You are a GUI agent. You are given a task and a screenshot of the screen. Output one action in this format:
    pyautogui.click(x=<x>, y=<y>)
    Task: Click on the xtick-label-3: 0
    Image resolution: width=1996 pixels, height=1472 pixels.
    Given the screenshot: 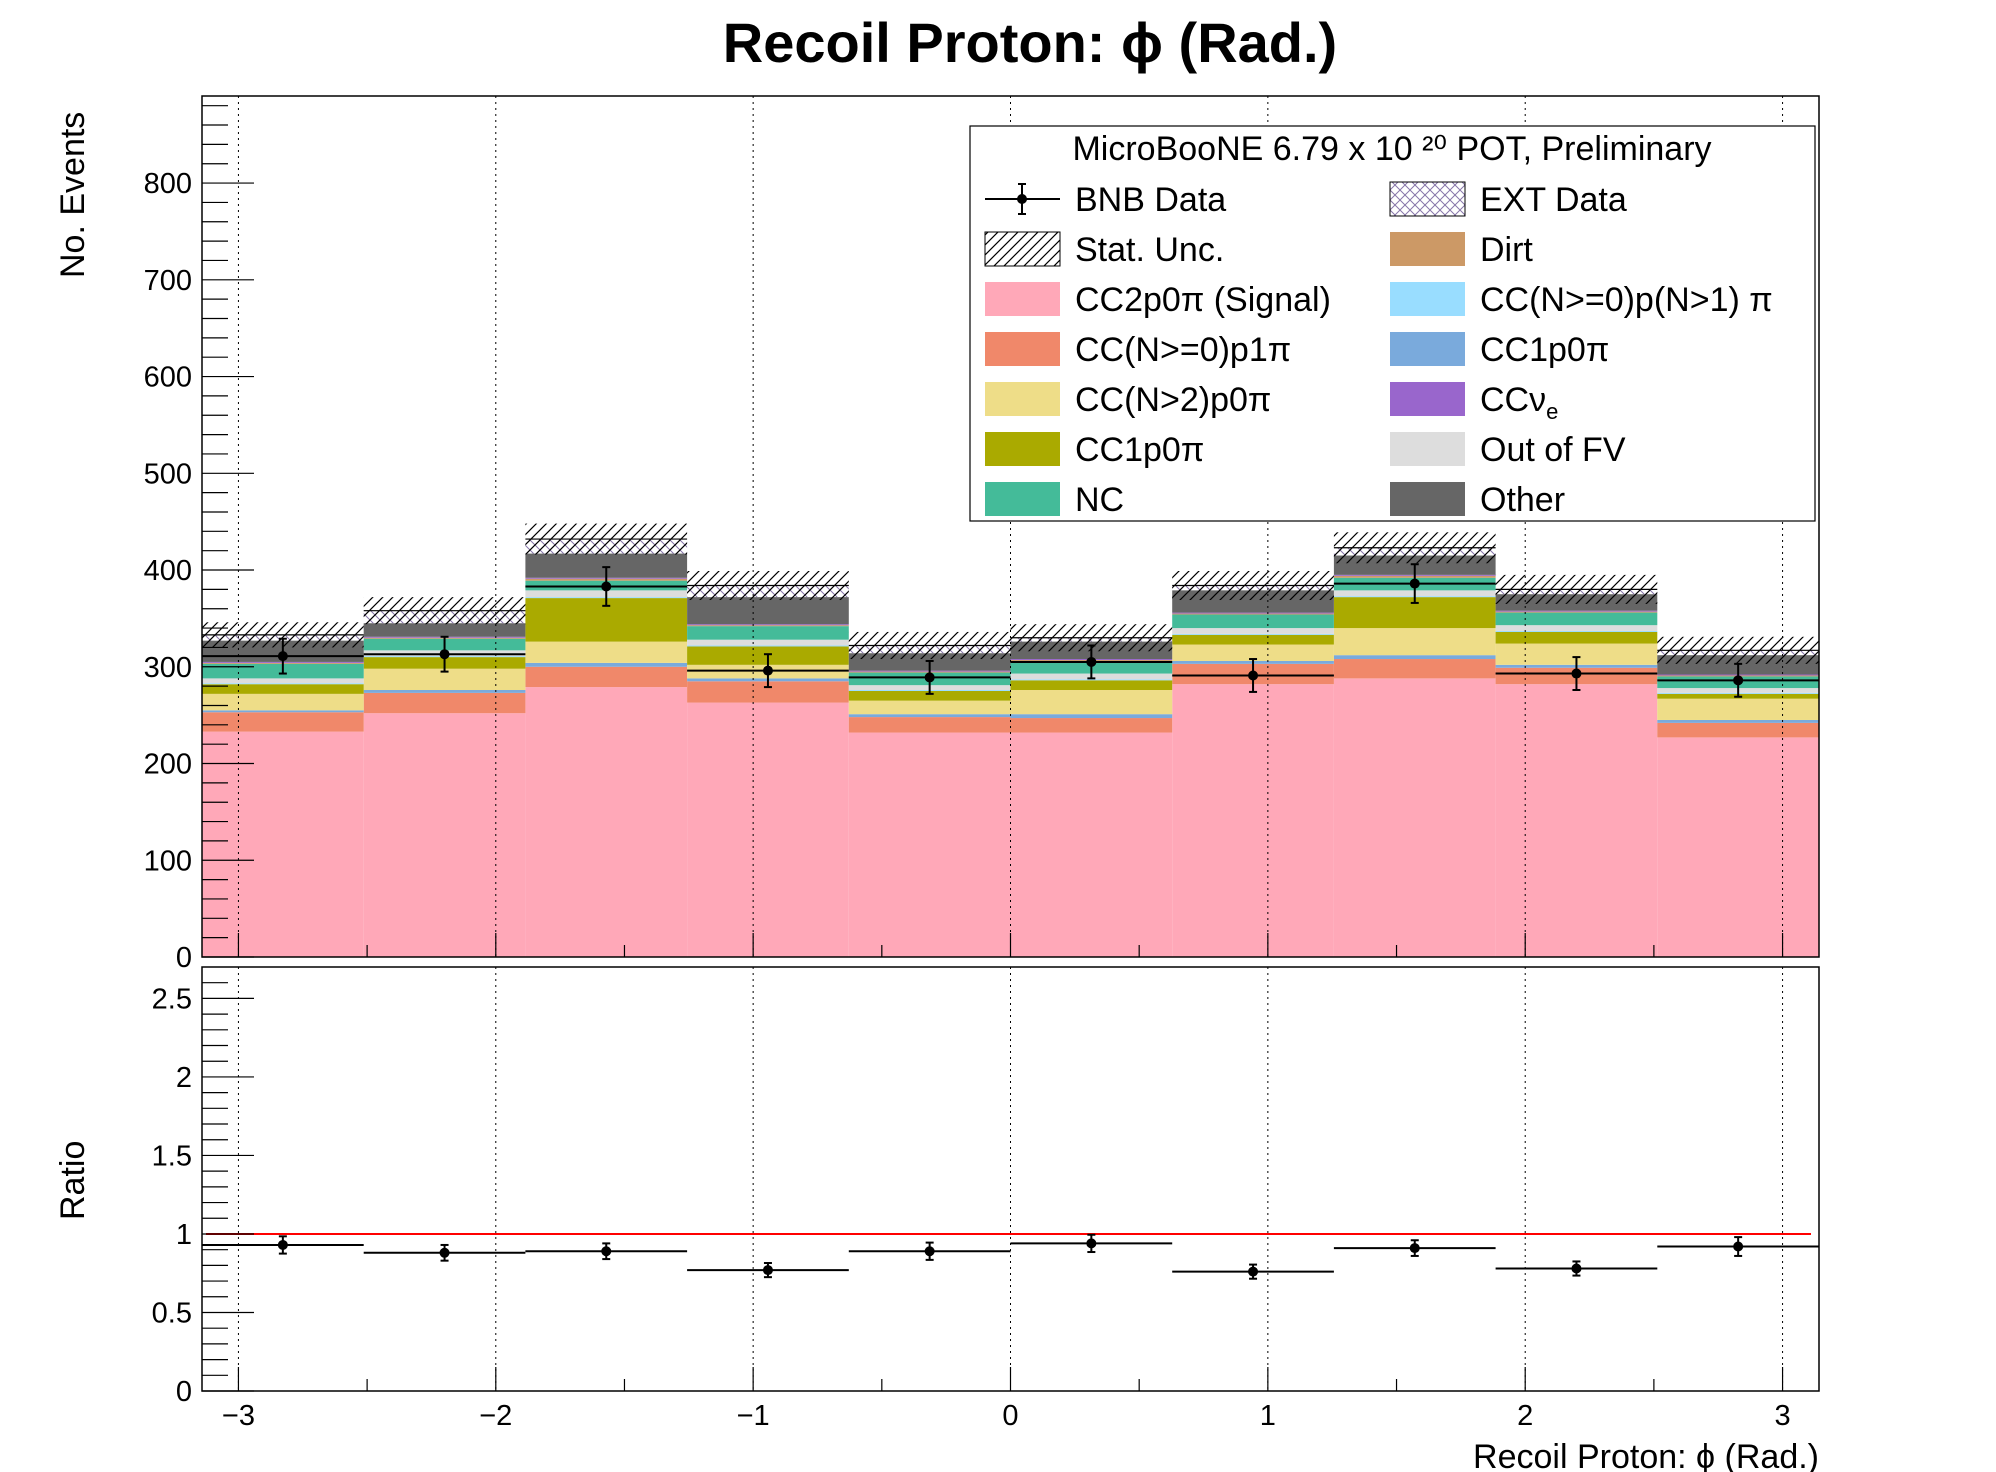 What is the action you would take?
    pyautogui.click(x=1010, y=1416)
    